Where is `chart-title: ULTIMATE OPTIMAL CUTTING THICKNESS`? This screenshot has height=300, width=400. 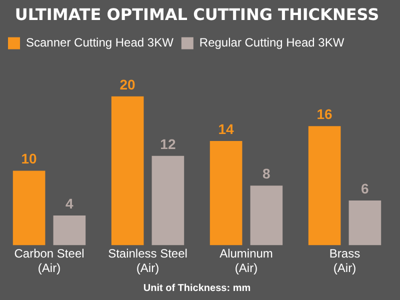
chart-title: ULTIMATE OPTIMAL CUTTING THICKNESS is located at coordinates (197, 14).